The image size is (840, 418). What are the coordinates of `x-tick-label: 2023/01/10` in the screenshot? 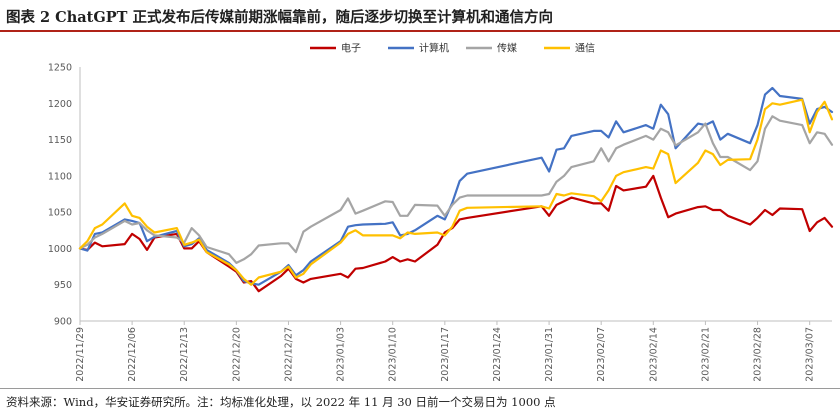 It's located at (393, 354).